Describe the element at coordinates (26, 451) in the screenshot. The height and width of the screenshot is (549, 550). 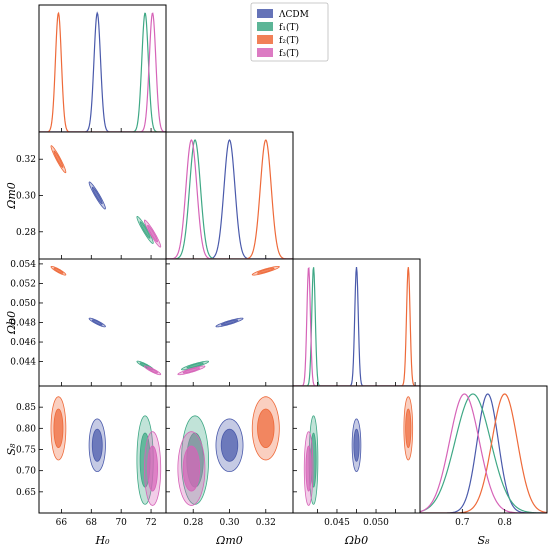
I see `y-tick-label: 0.75` at that location.